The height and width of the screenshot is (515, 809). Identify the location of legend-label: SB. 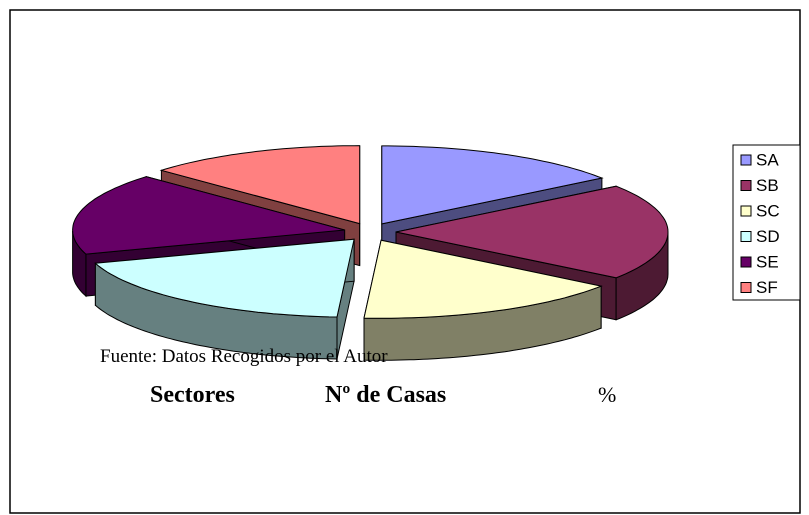
(767, 185).